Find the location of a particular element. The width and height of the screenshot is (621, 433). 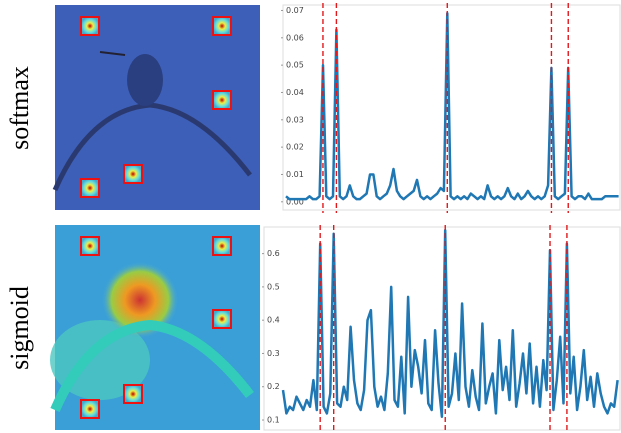

y-tick-label: 0.03 is located at coordinates (295, 119).